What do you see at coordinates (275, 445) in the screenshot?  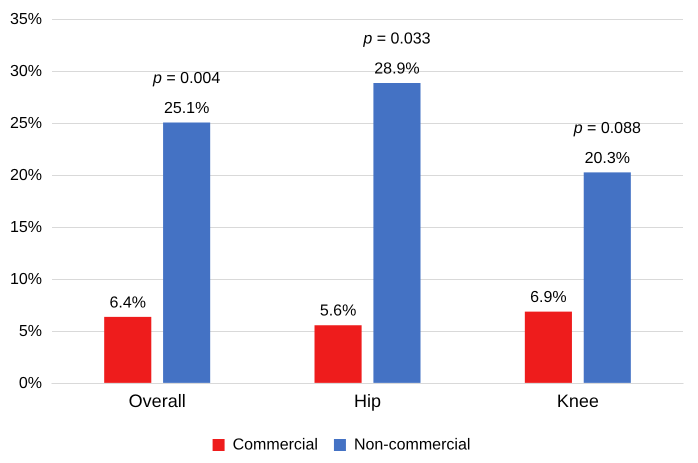 I see `legend-label: Commercial` at bounding box center [275, 445].